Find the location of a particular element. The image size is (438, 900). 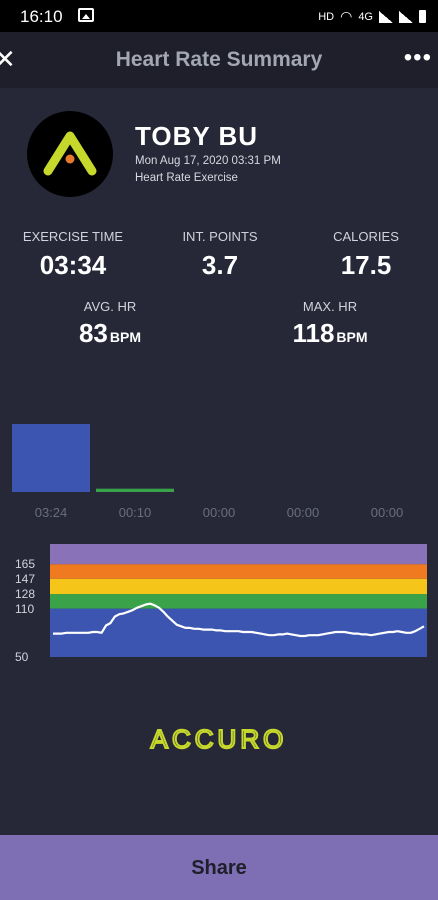

hr-axis-tick: 128 is located at coordinates (25, 594).